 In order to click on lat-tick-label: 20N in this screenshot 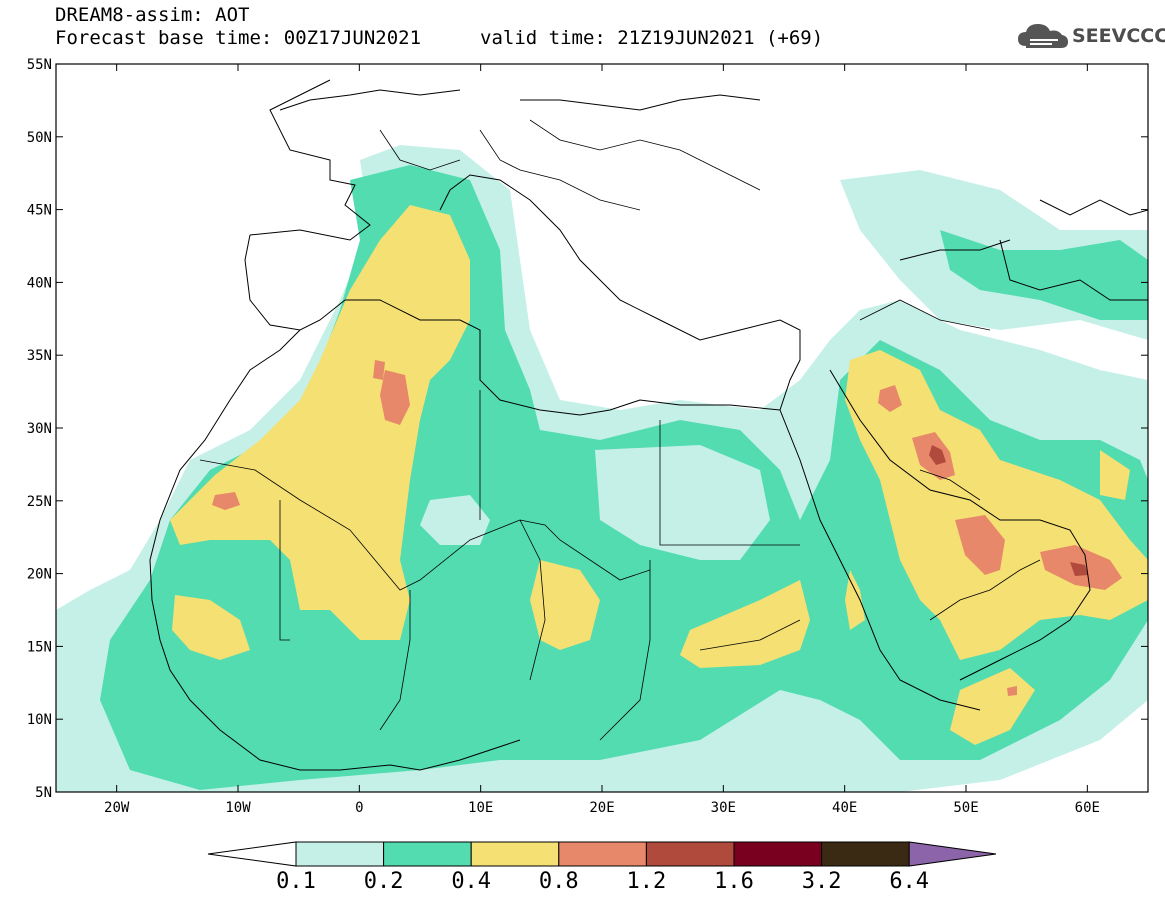, I will do `click(39, 575)`.